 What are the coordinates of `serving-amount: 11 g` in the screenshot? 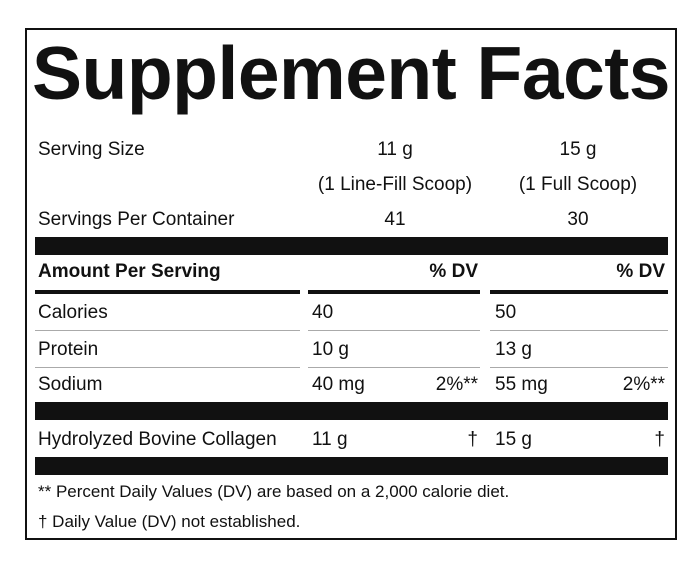 It's located at (395, 149).